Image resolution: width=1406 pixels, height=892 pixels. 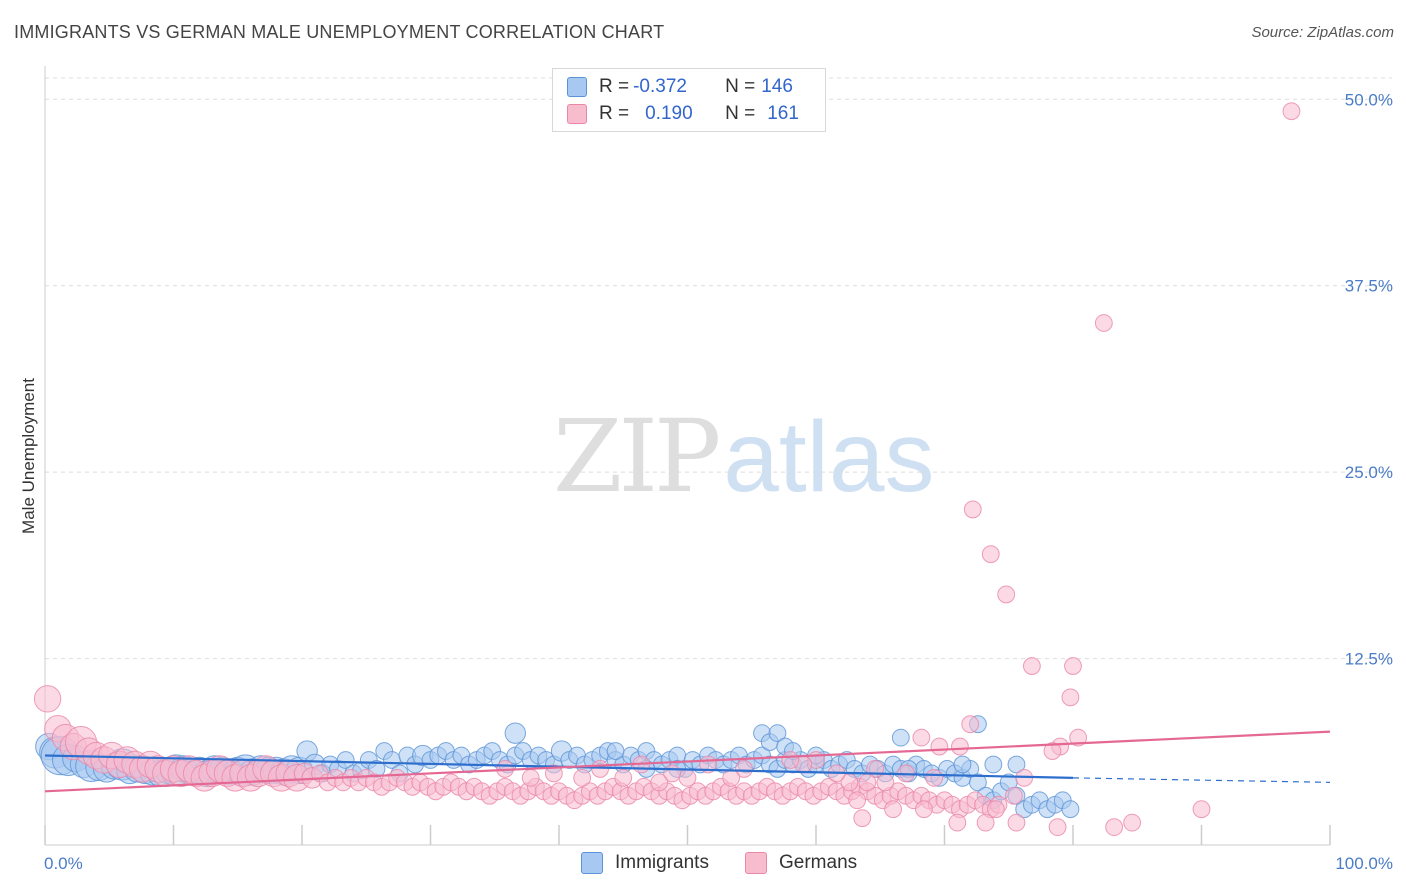 I want to click on correlation-legend: R = -0.372 N = 146 R = 0.190 N = 161, so click(x=689, y=100).